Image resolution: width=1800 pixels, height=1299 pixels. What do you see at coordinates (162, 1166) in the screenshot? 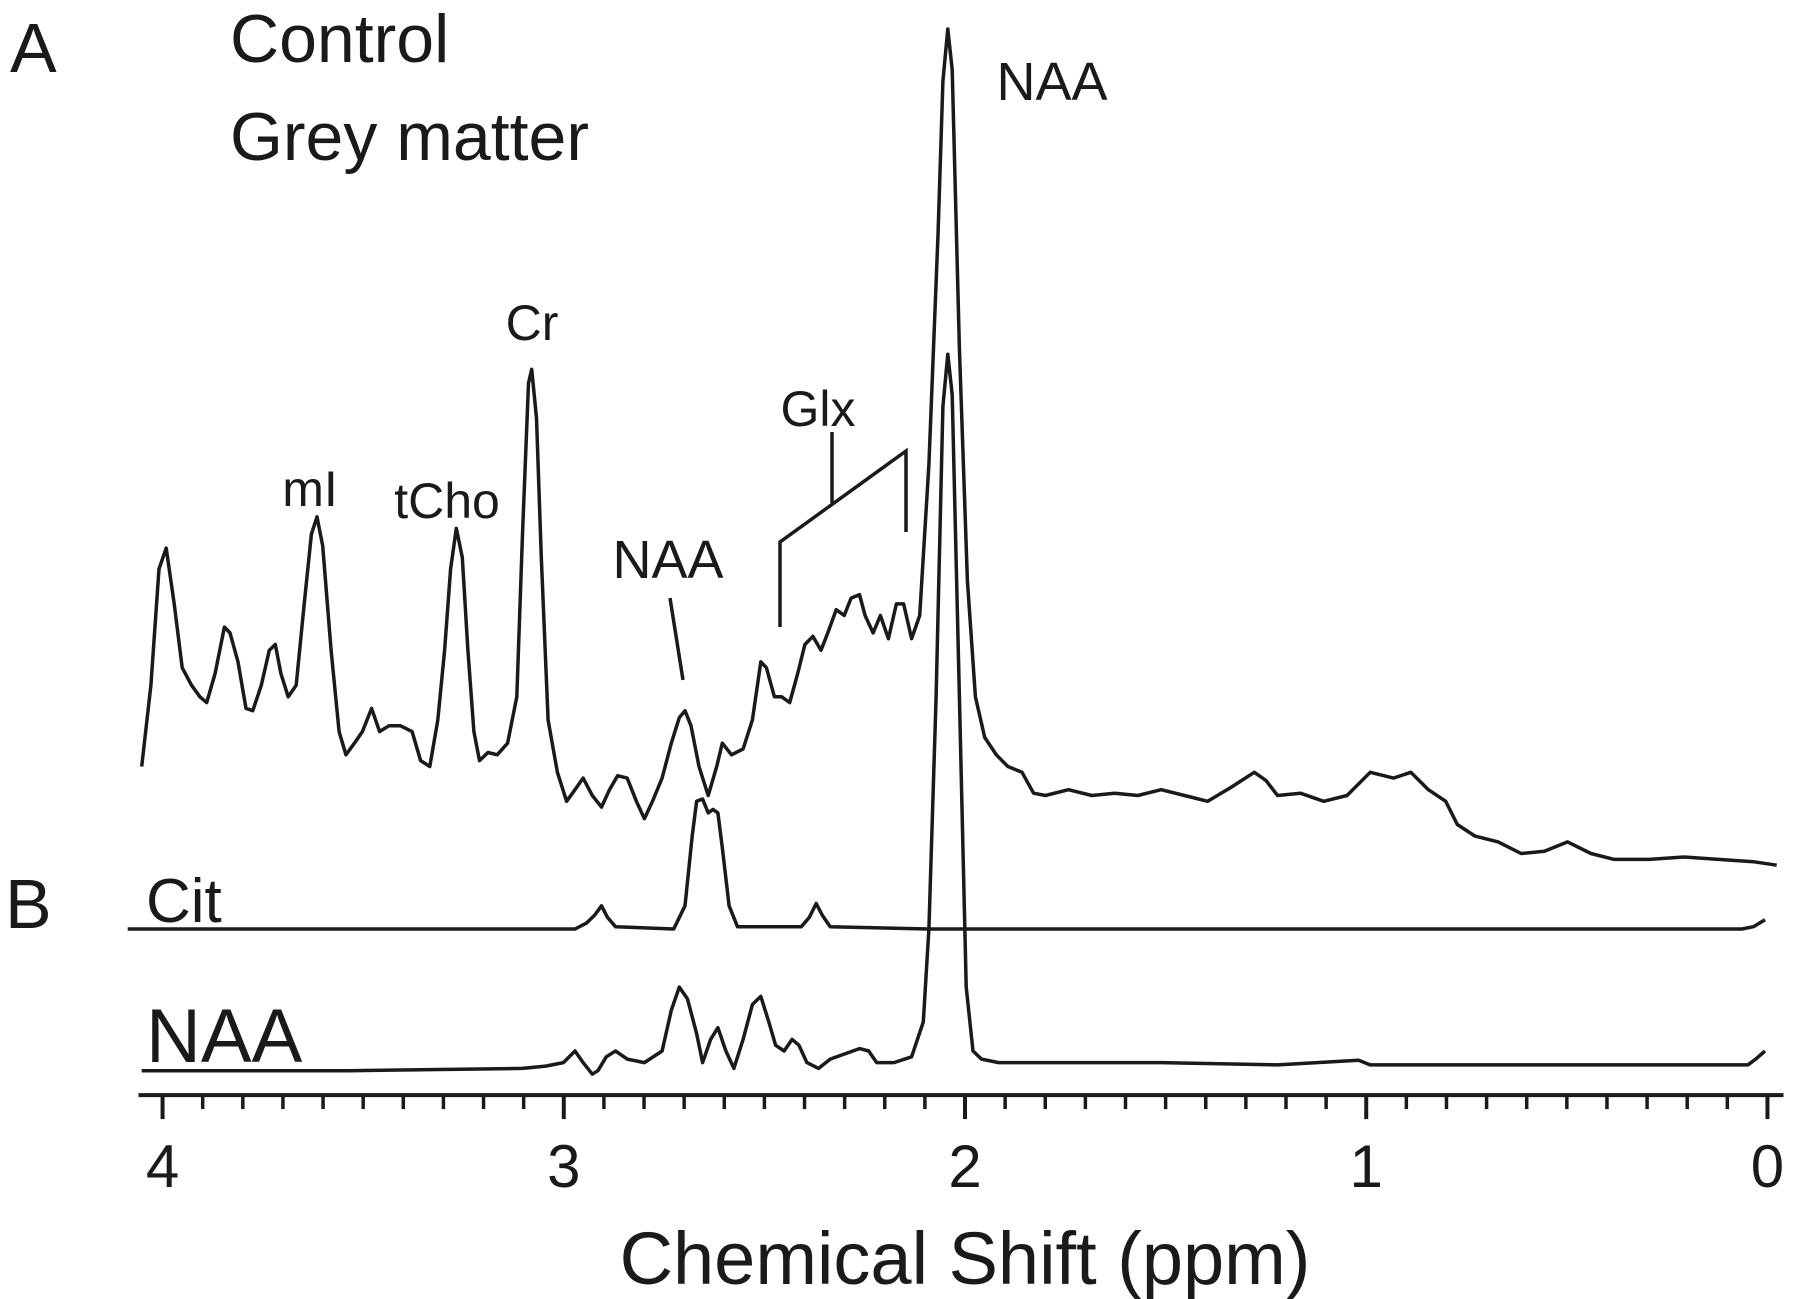
I see `x-tick-label: 4` at bounding box center [162, 1166].